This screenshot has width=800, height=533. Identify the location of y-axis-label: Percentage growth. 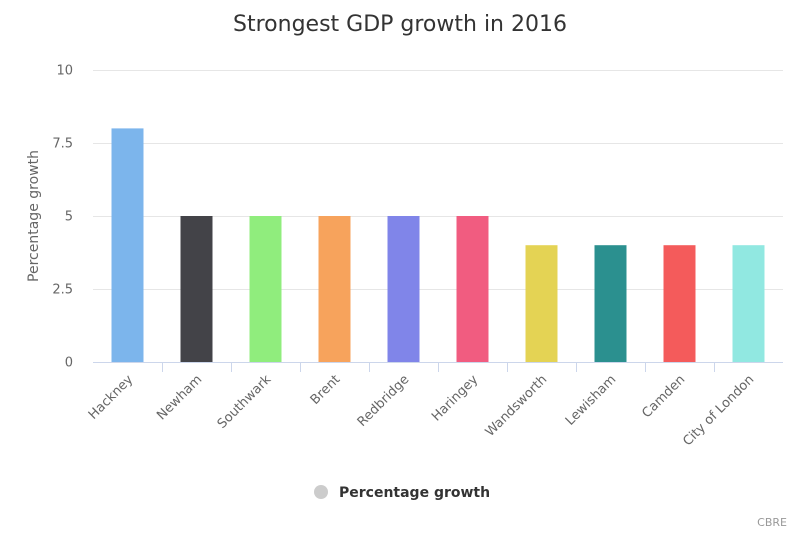
(34, 216).